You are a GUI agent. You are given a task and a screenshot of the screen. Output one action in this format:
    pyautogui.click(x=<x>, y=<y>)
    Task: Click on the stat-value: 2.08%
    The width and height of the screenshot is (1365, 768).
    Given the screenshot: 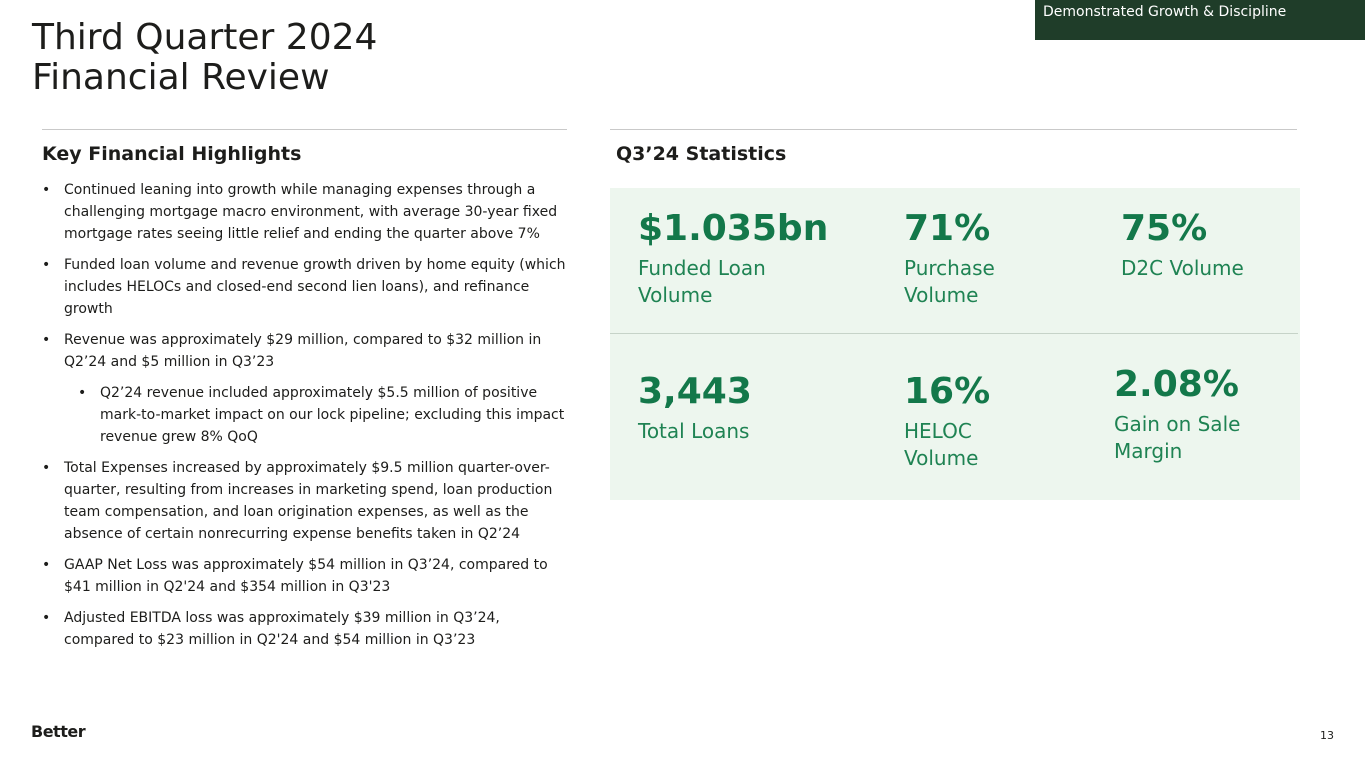 What is the action you would take?
    pyautogui.click(x=1176, y=384)
    